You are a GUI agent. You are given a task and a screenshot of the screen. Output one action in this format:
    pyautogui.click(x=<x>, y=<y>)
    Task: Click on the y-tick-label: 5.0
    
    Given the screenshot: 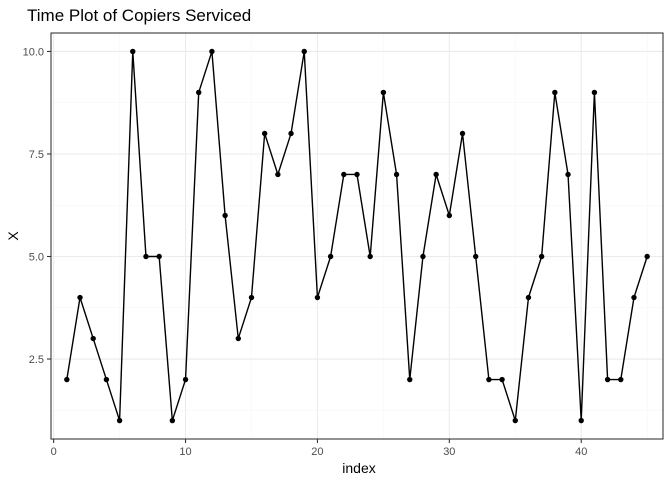 What is the action you would take?
    pyautogui.click(x=36, y=258)
    